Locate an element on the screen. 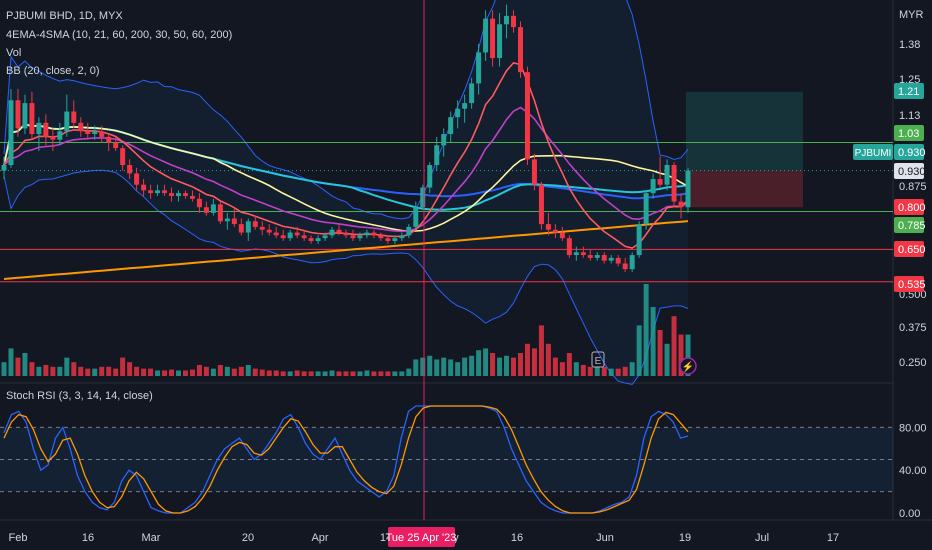  position-target-zone is located at coordinates (744, 131).